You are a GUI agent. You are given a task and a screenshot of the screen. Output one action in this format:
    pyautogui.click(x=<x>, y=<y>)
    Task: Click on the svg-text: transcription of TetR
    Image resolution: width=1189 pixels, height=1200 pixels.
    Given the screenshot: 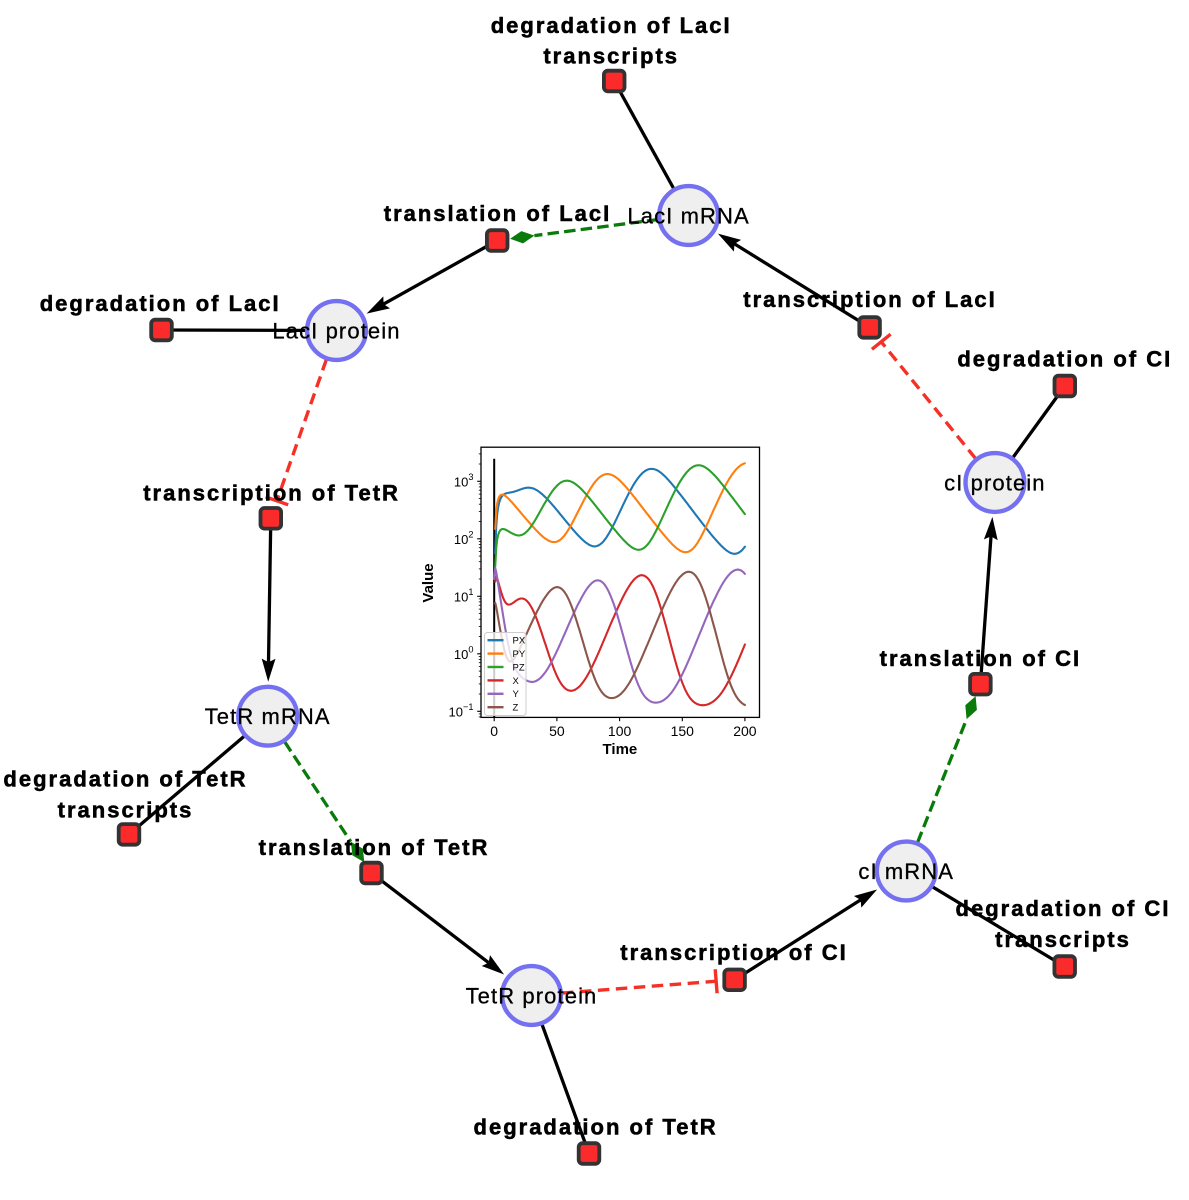 What is the action you would take?
    pyautogui.click(x=271, y=493)
    